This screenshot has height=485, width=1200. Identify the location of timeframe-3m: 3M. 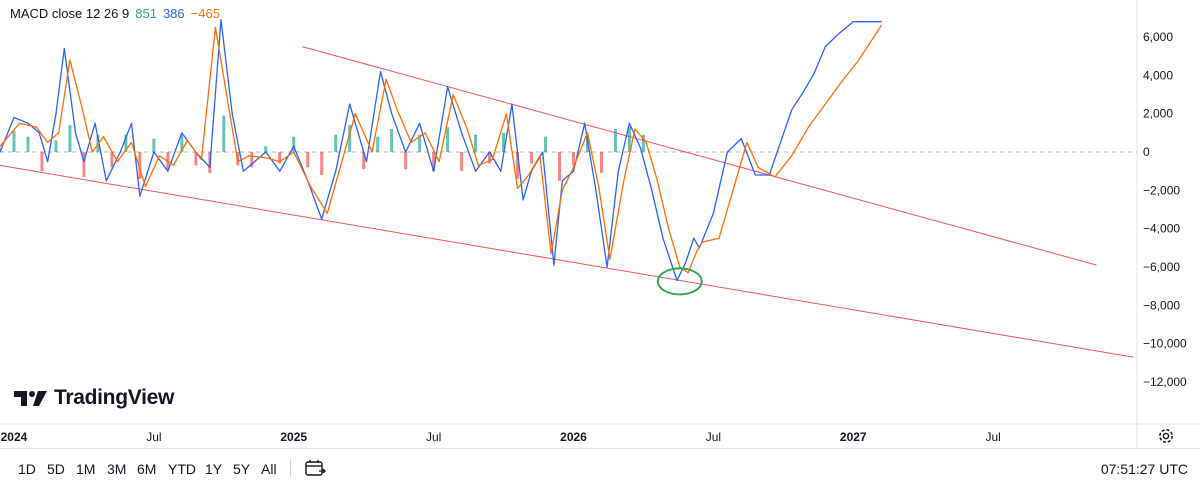
(117, 469).